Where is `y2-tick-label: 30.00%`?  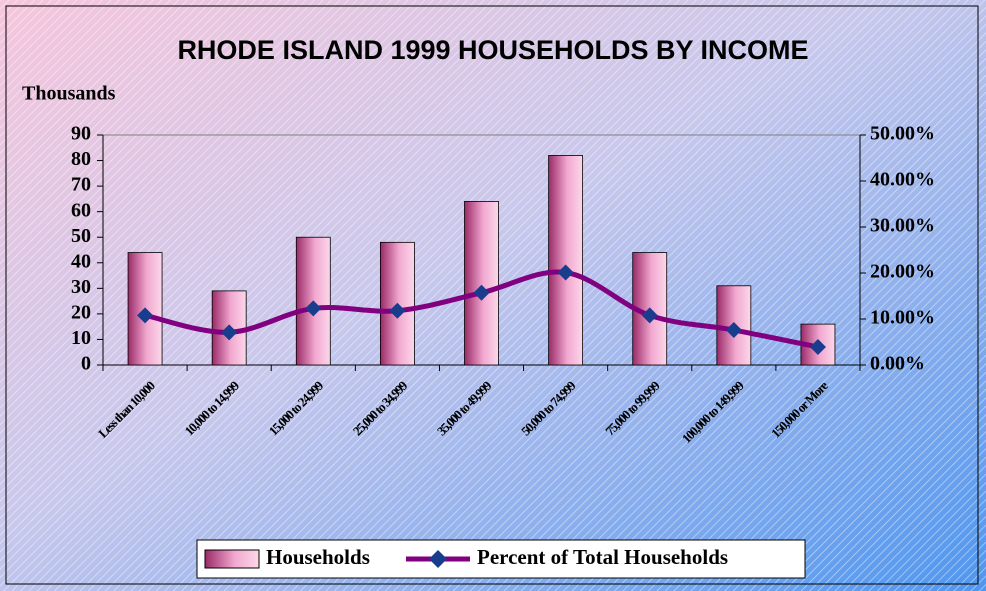 y2-tick-label: 30.00% is located at coordinates (902, 226).